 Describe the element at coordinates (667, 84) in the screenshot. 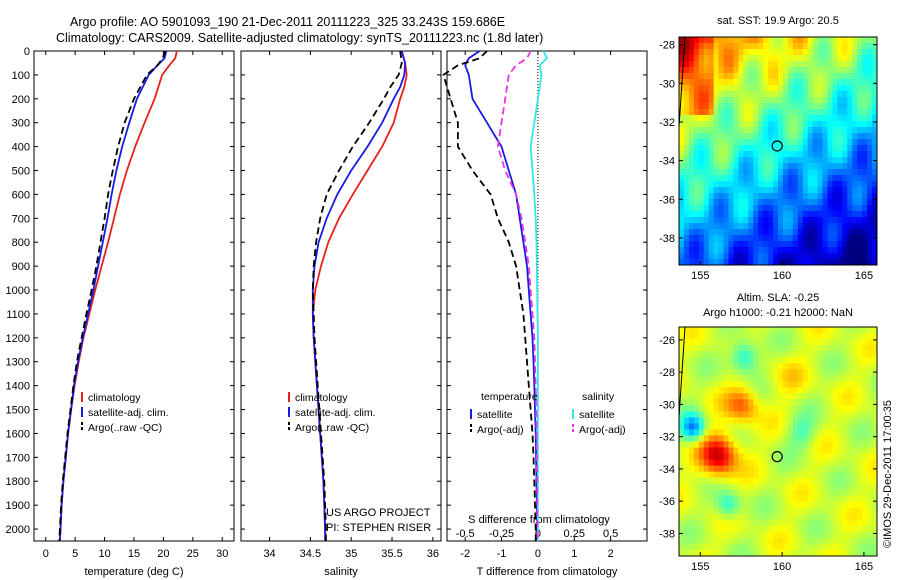

I see `map-y-tick-label: -30` at that location.